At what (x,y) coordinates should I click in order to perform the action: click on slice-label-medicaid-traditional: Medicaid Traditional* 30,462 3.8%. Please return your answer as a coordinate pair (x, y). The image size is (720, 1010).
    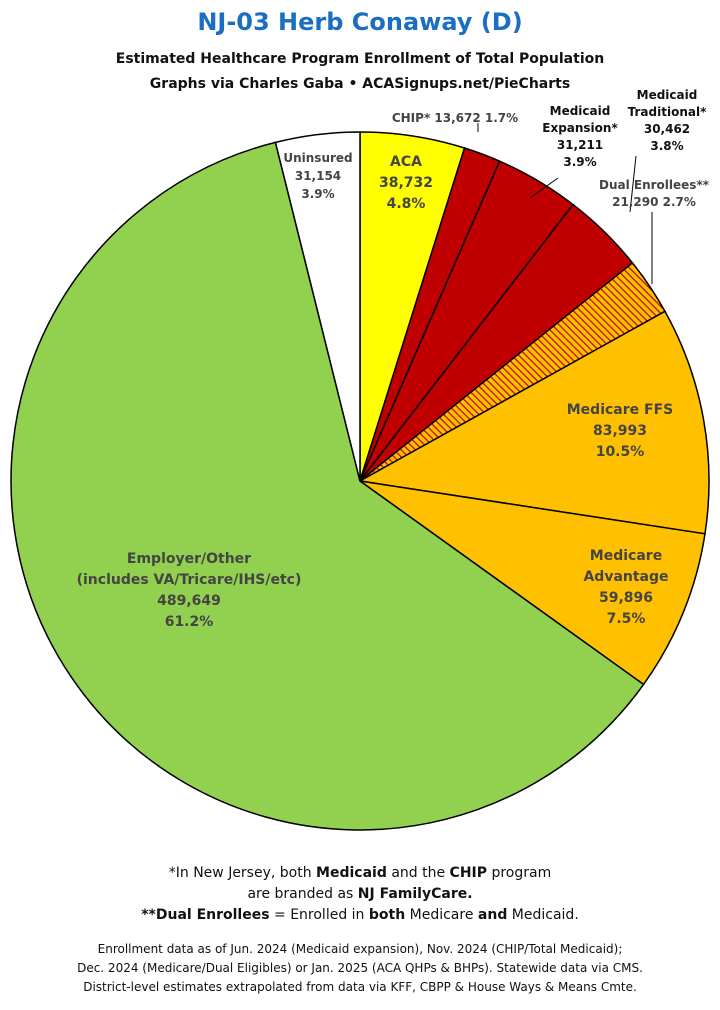
    Looking at the image, I should click on (667, 120).